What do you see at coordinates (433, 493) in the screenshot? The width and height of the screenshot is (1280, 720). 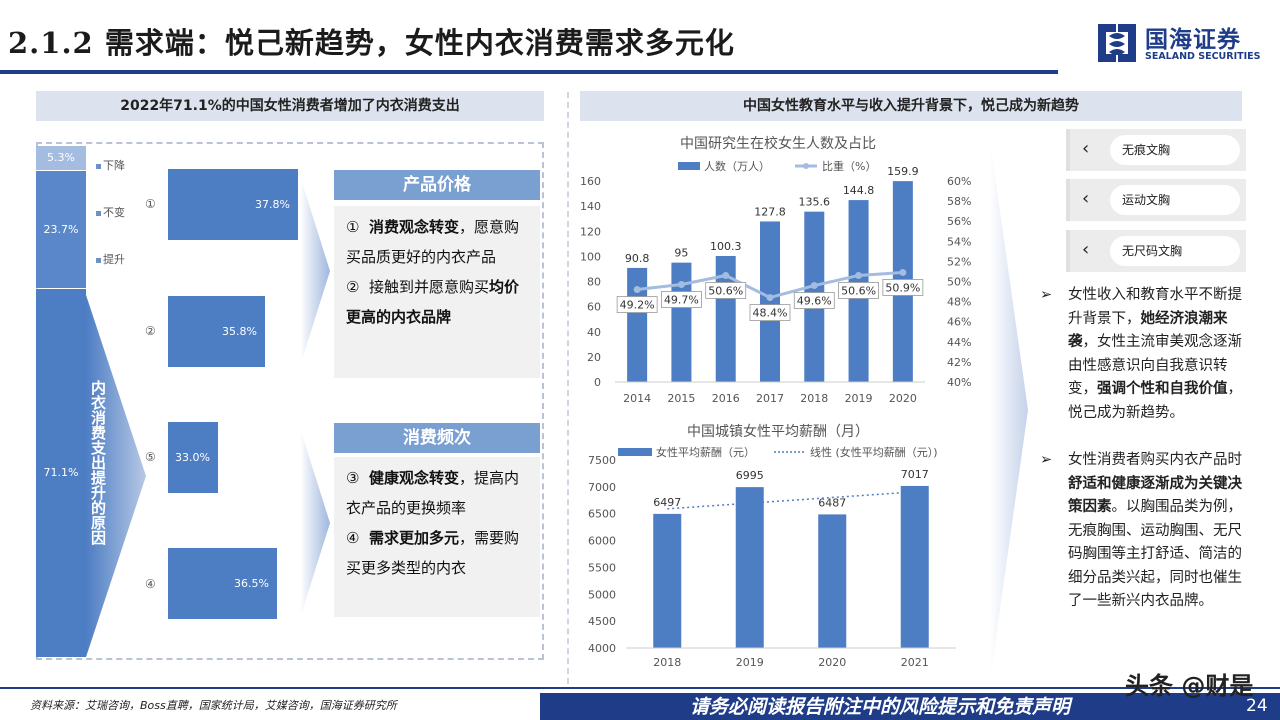 I see `freq-item-3: ③ 健康观念转变，提高内衣产品的更换频率` at bounding box center [433, 493].